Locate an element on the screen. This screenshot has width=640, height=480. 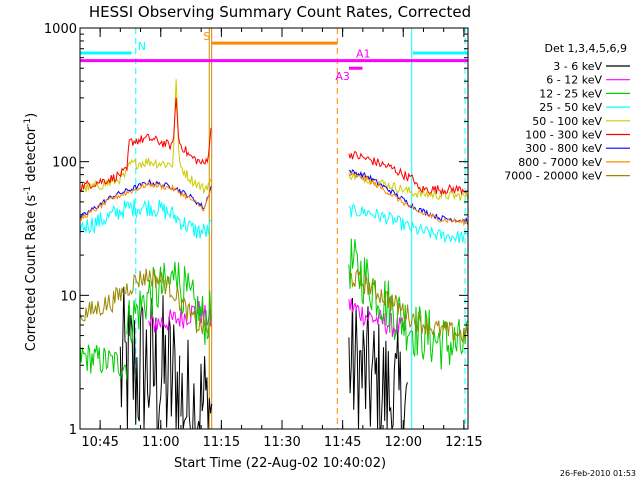
x-tick-label: 11:45 is located at coordinates (342, 442).